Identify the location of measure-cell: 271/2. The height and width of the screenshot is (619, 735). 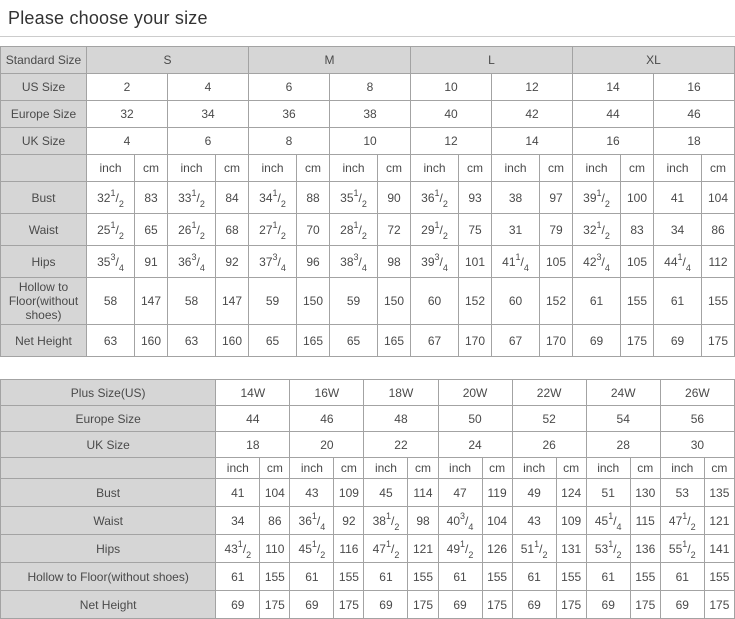
(273, 229).